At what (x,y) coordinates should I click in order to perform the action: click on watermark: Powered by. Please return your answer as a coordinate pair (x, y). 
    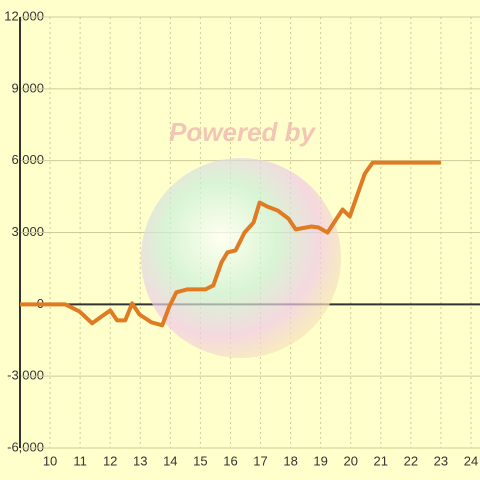
    Looking at the image, I should click on (242, 132).